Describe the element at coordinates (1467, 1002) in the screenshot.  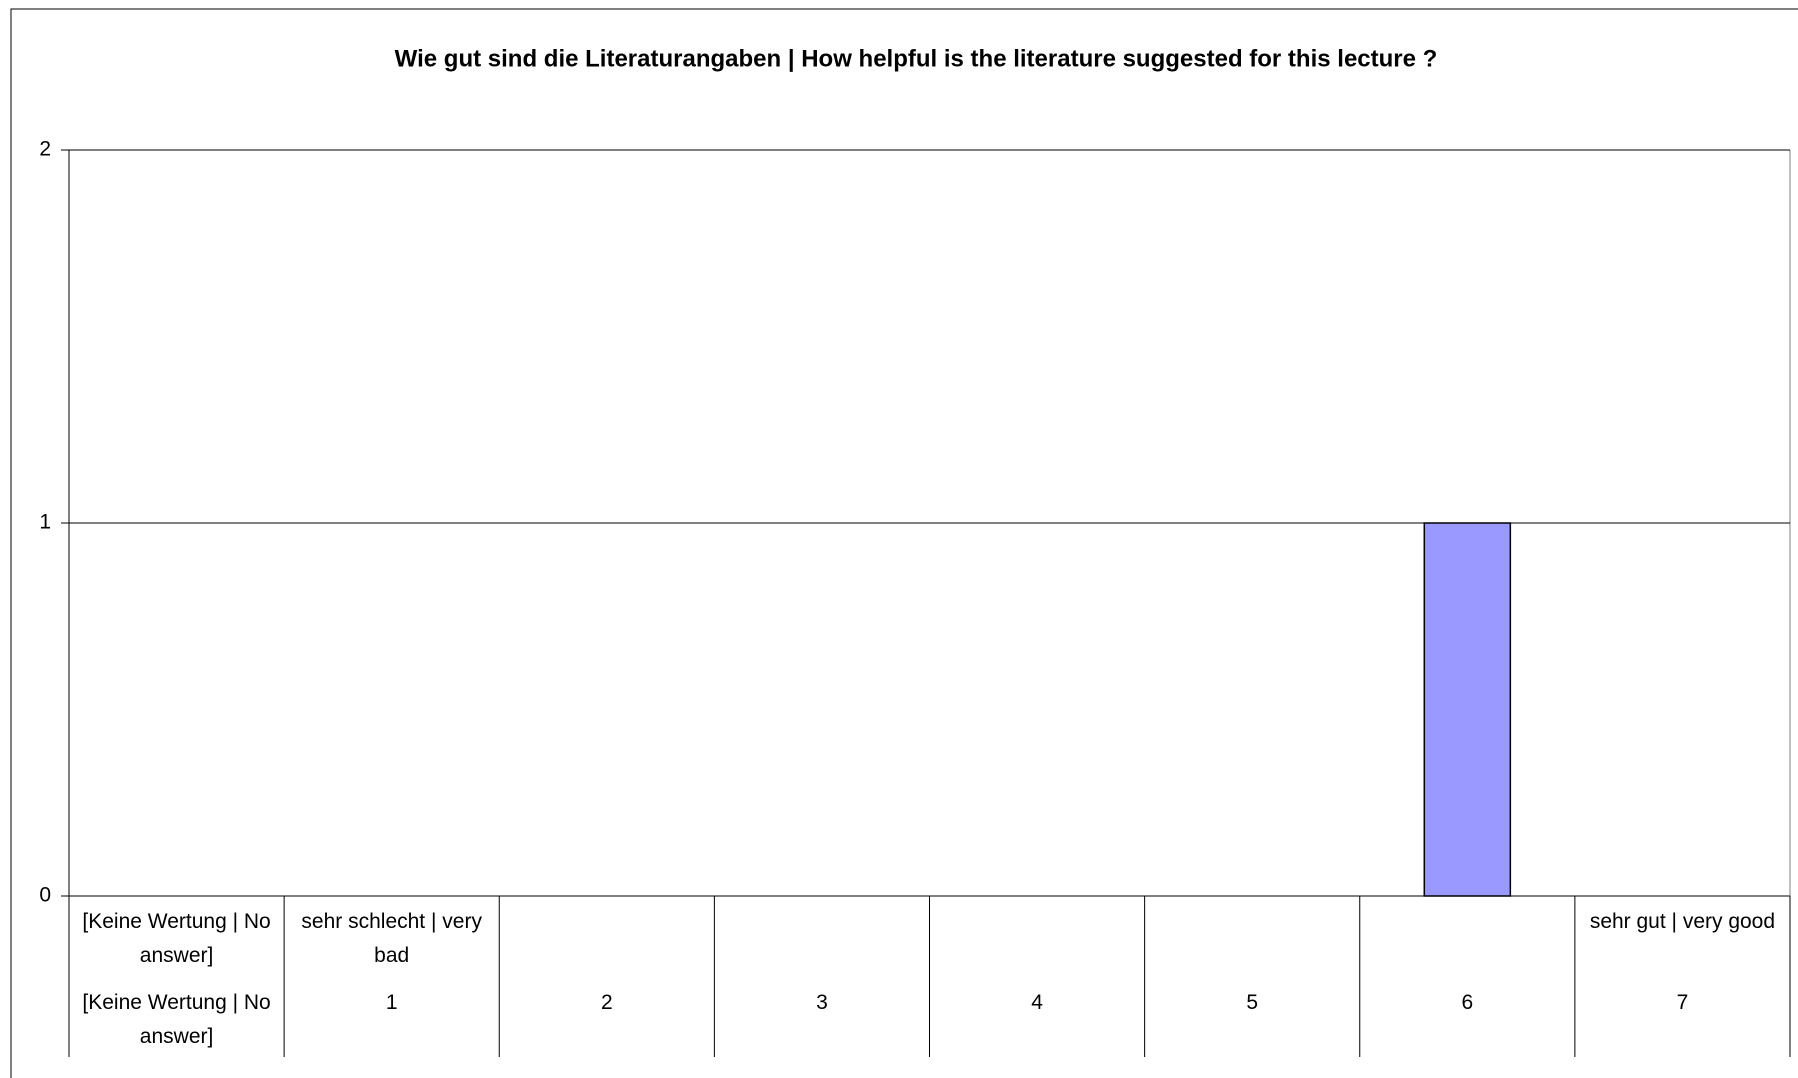
I see `x-tick-label: 6` at that location.